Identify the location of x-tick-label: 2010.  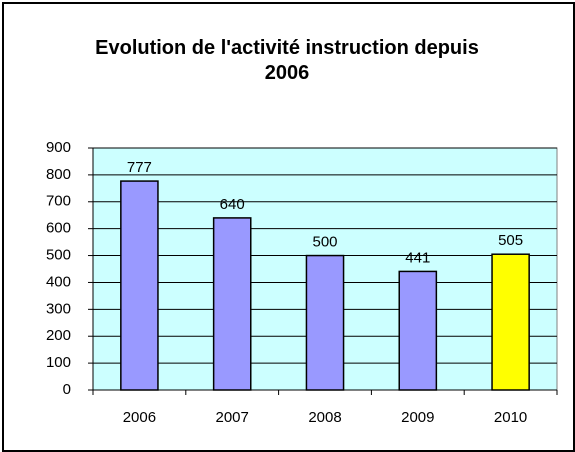
(510, 417).